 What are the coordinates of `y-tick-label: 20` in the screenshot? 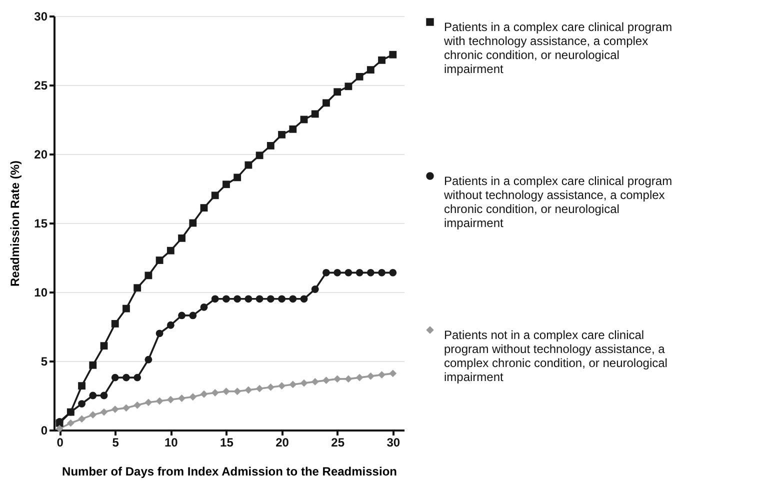 It's located at (41, 155).